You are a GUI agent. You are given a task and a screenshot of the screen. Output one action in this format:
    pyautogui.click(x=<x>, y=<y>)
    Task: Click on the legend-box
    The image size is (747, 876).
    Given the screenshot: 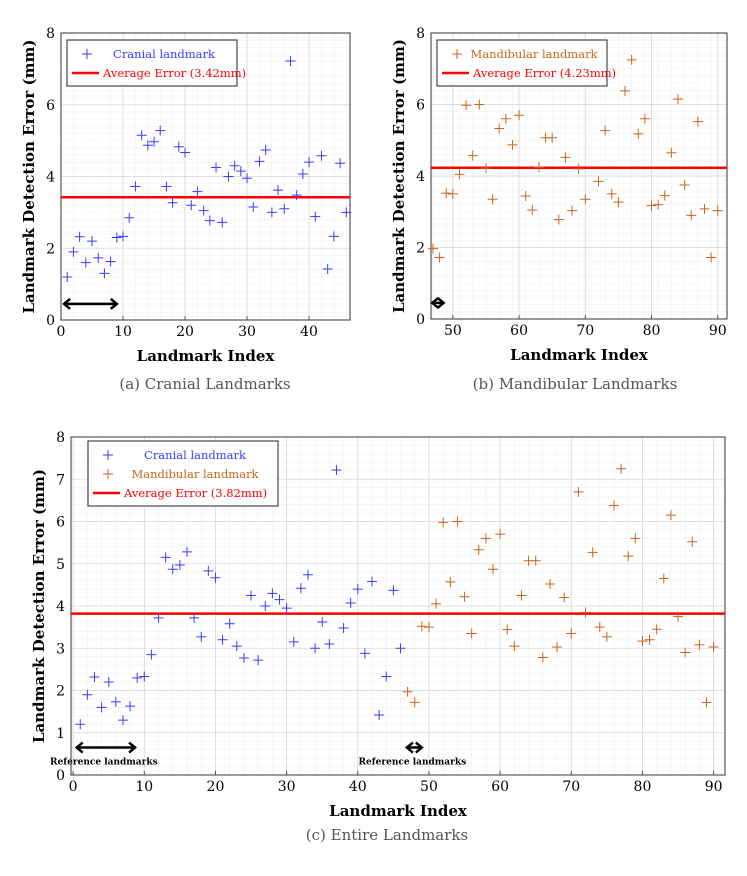 What is the action you would take?
    pyautogui.click(x=152, y=63)
    